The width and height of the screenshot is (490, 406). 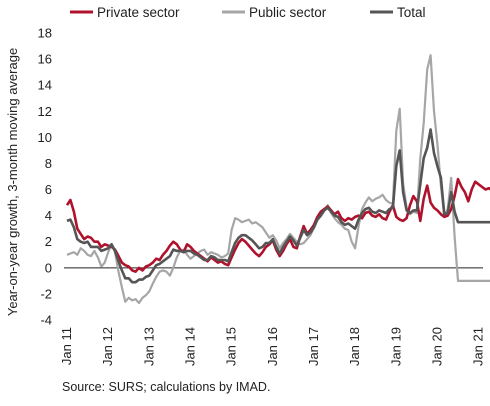 I want to click on y-tick-label: -4, so click(x=46, y=320).